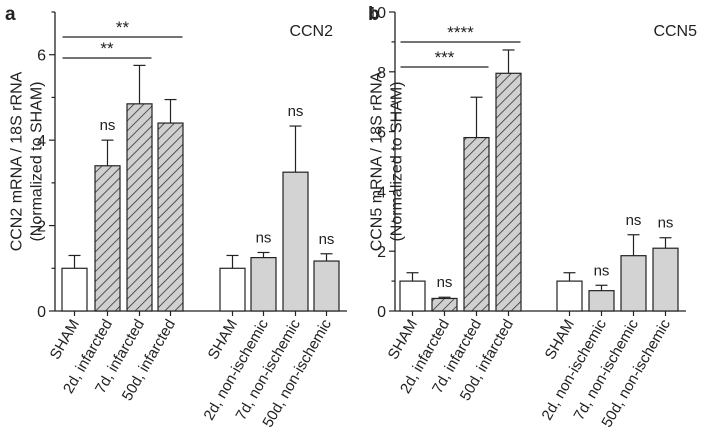 Image resolution: width=708 pixels, height=430 pixels. Describe the element at coordinates (10, 14) in the screenshot. I see `panel-letter: a` at that location.